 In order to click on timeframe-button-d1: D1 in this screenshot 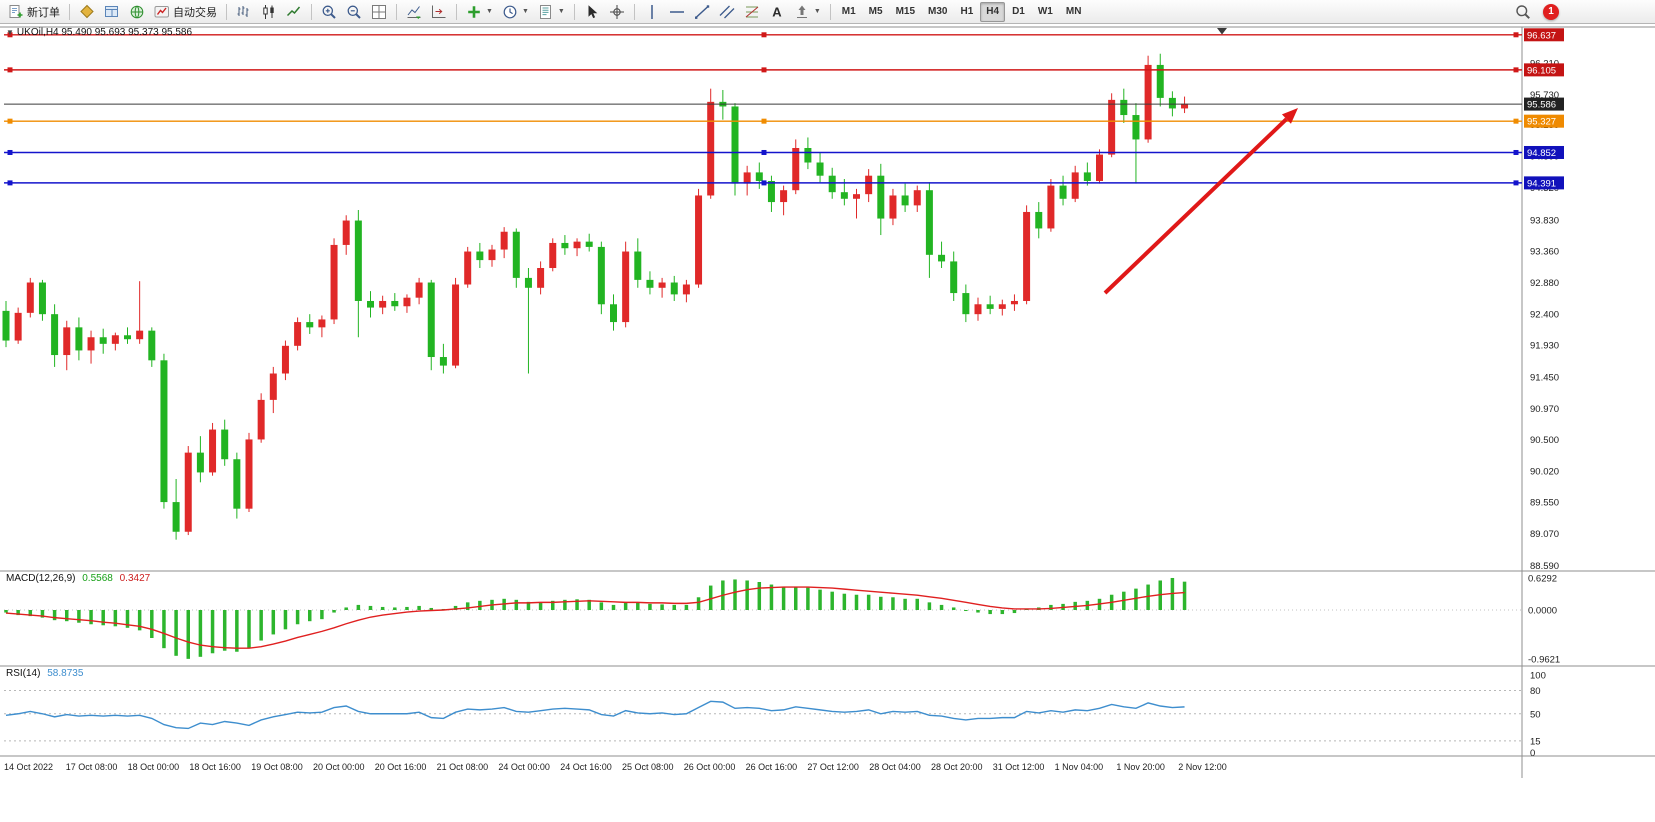, I will do `click(1018, 11)`.